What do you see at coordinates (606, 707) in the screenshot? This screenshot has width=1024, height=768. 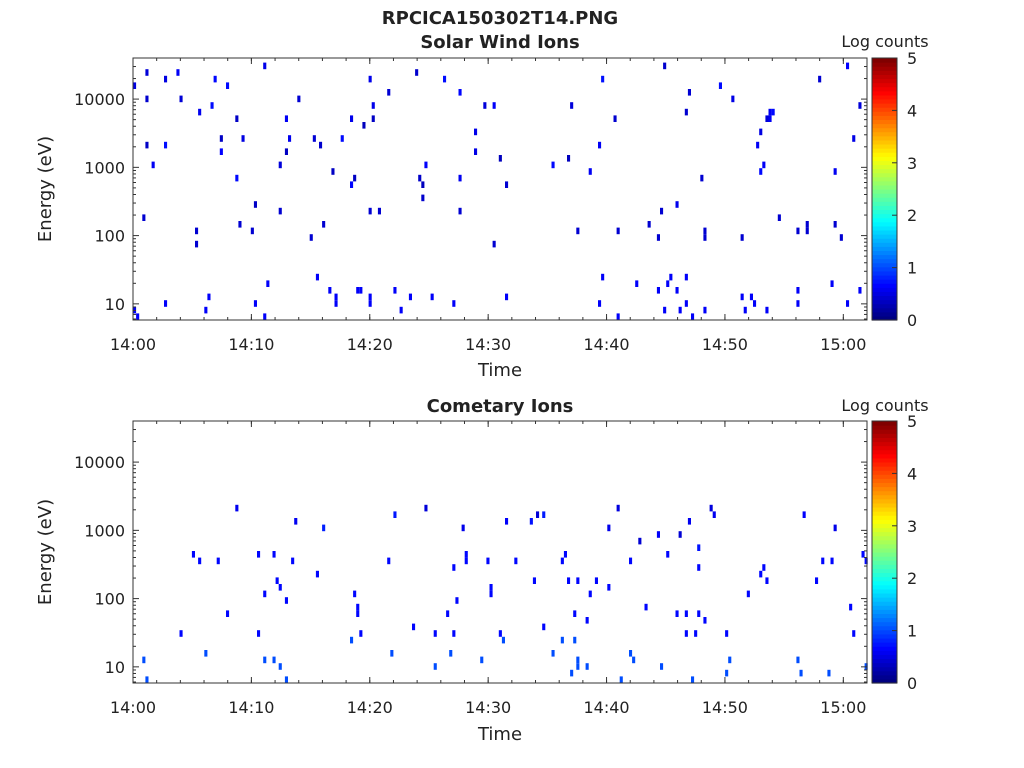 I see `x-tick-label: 14:40` at bounding box center [606, 707].